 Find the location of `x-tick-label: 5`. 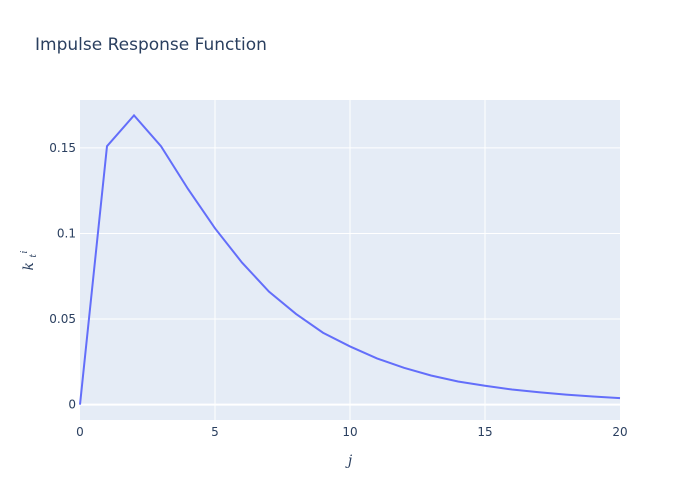

x-tick-label: 5 is located at coordinates (215, 432).